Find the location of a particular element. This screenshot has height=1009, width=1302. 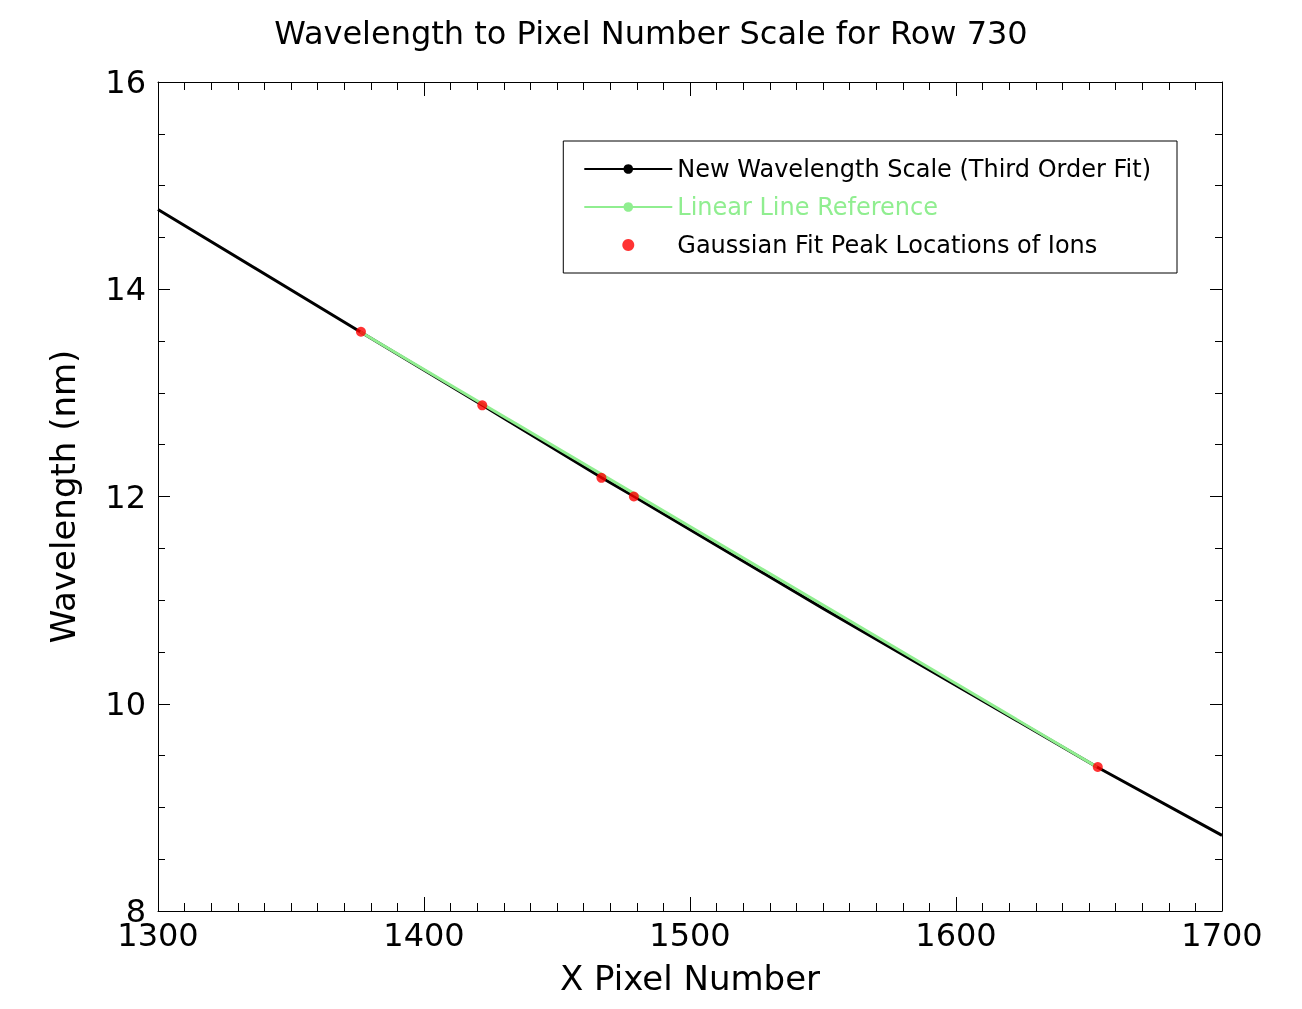

chart-title: Wavelength to Pixel Number Scale for Row 730 is located at coordinates (651, 33).